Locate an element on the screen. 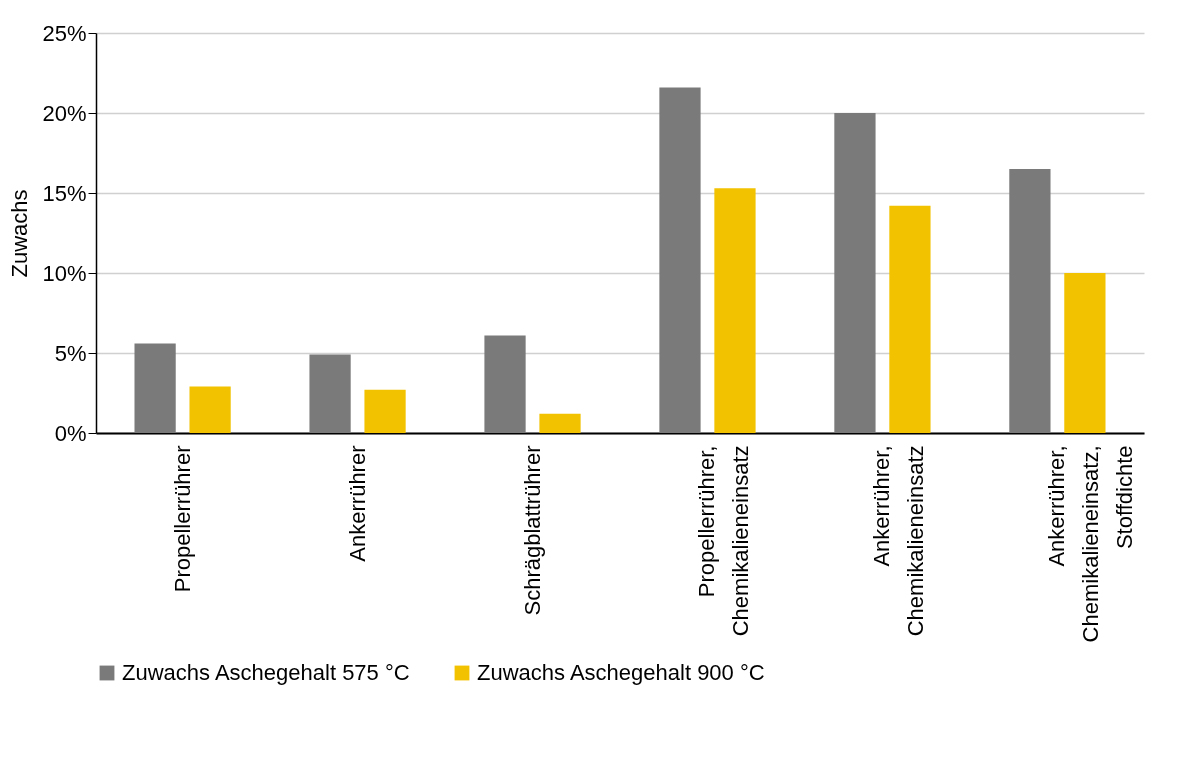 The image size is (1181, 768). y-tick-label: 15% is located at coordinates (64, 193).